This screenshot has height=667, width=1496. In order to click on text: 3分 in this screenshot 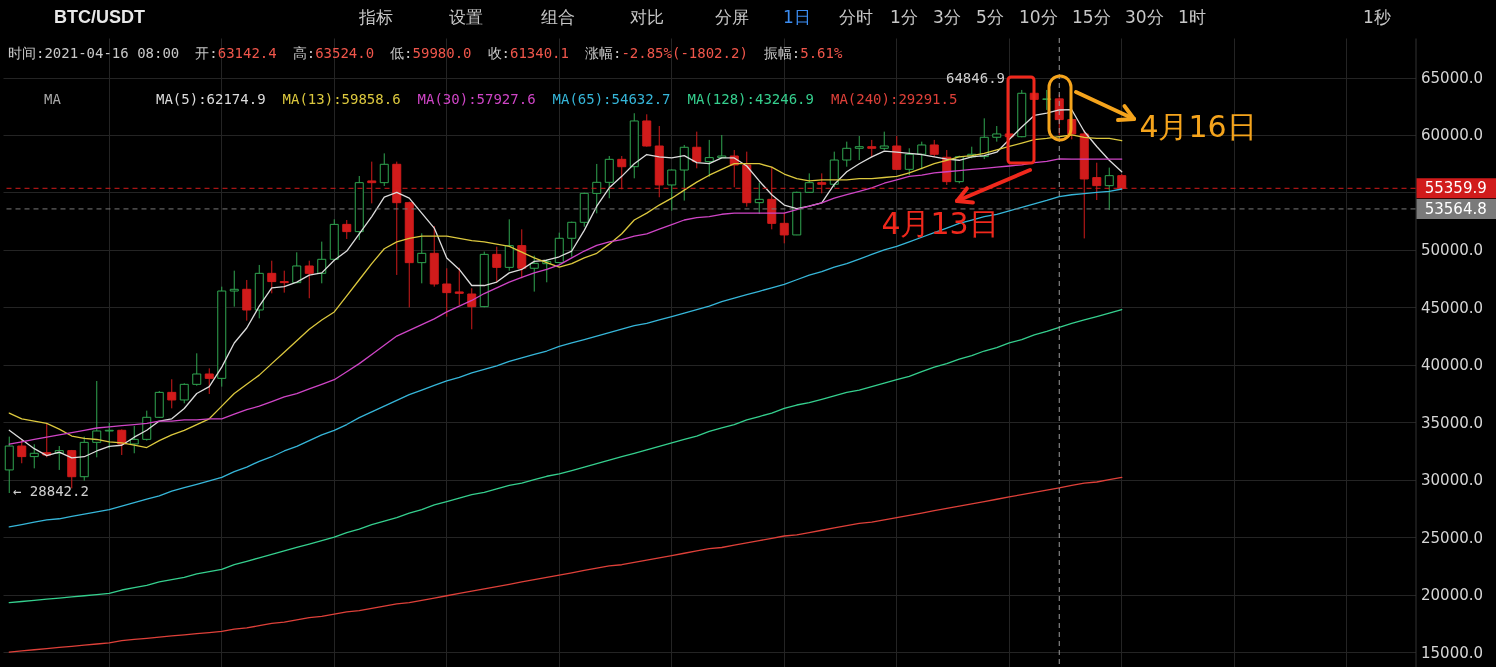, I will do `click(947, 17)`.